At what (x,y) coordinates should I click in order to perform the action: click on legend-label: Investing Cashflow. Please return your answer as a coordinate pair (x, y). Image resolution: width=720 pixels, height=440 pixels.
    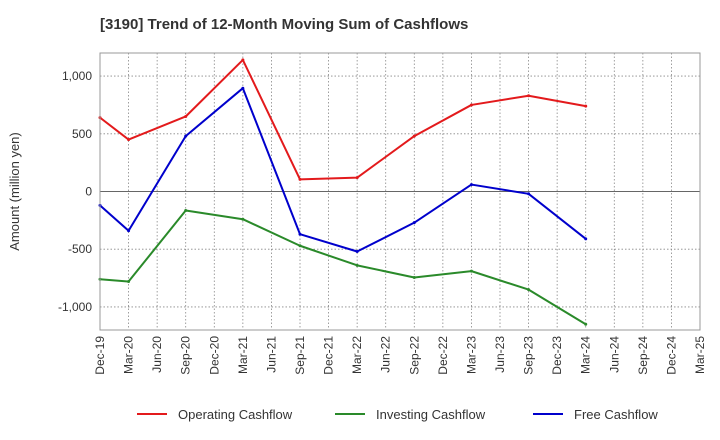
    Looking at the image, I should click on (431, 414).